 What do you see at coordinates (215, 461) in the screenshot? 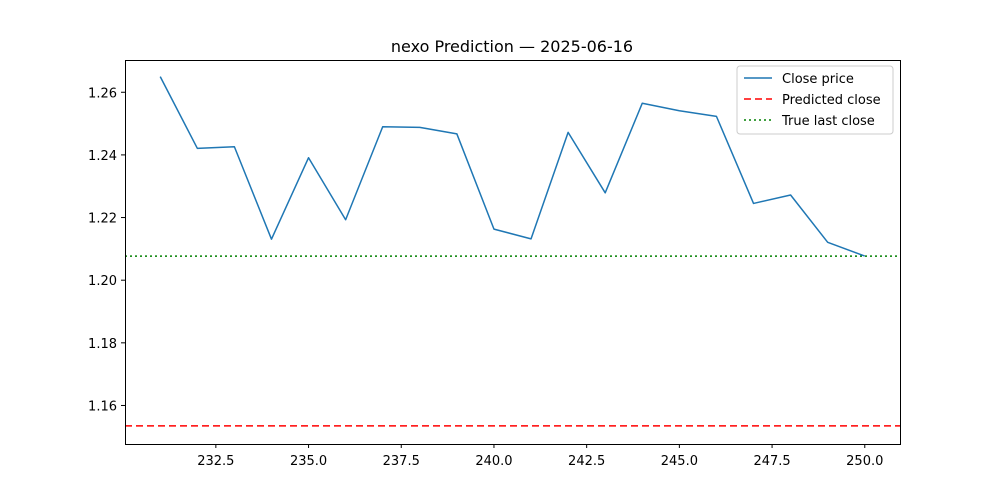
I see `x-tick-label: 232.5` at bounding box center [215, 461].